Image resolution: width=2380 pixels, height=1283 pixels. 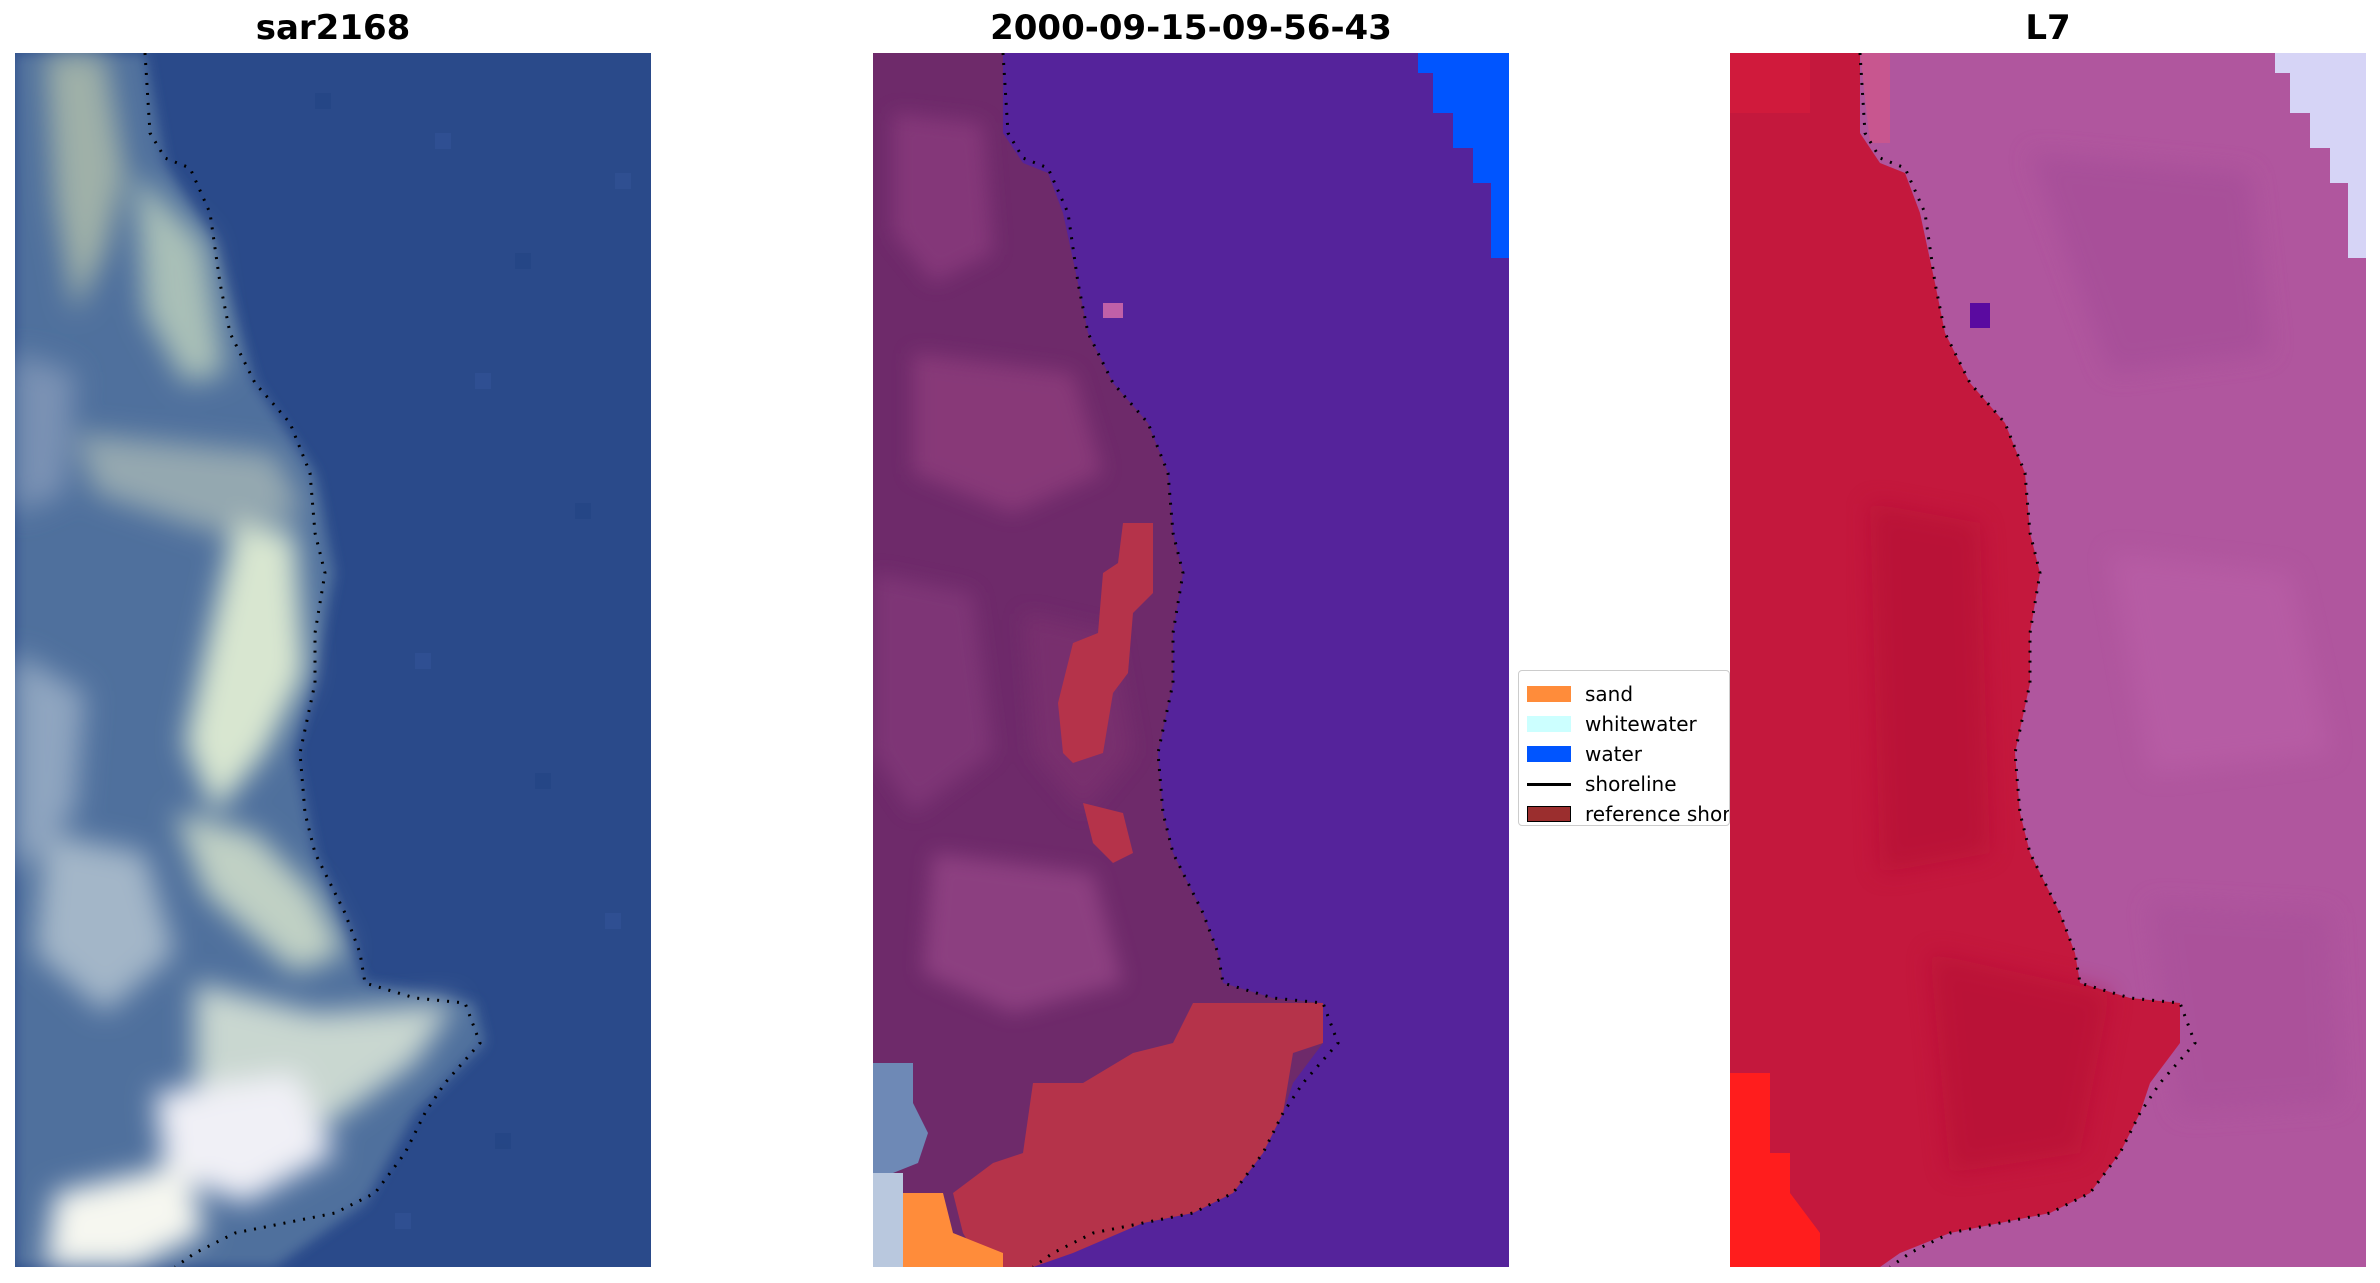 What do you see at coordinates (1138, 1135) in the screenshot?
I see `red-patch-lower` at bounding box center [1138, 1135].